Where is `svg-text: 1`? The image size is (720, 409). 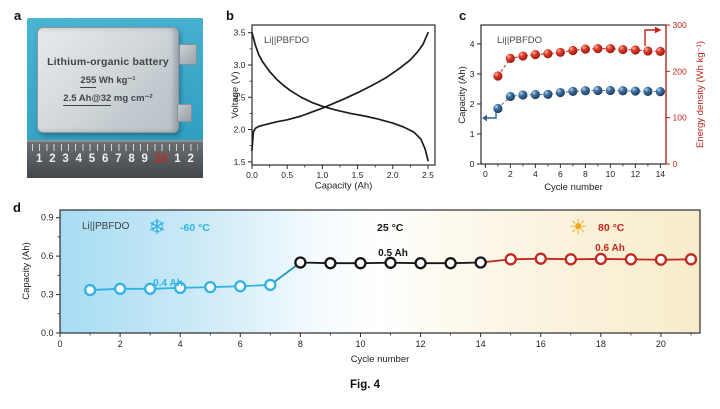 svg-text: 1 is located at coordinates (472, 134).